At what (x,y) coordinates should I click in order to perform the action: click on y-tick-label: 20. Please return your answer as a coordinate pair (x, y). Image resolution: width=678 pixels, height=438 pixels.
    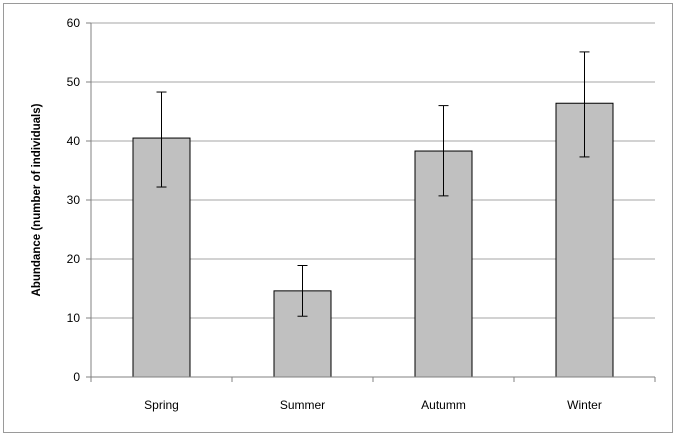
    Looking at the image, I should click on (74, 259).